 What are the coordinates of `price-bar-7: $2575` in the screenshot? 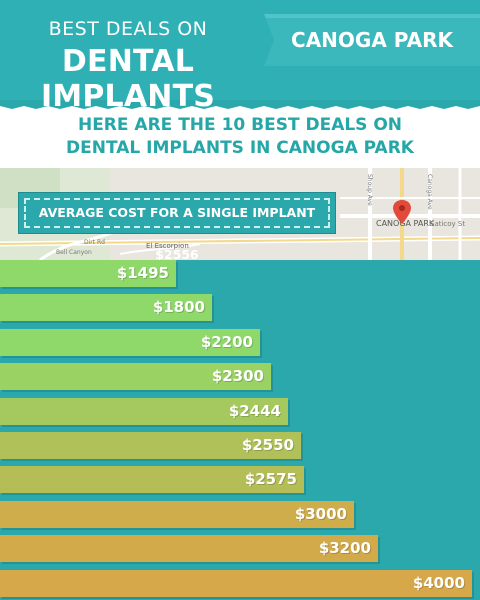 It's located at (152, 480).